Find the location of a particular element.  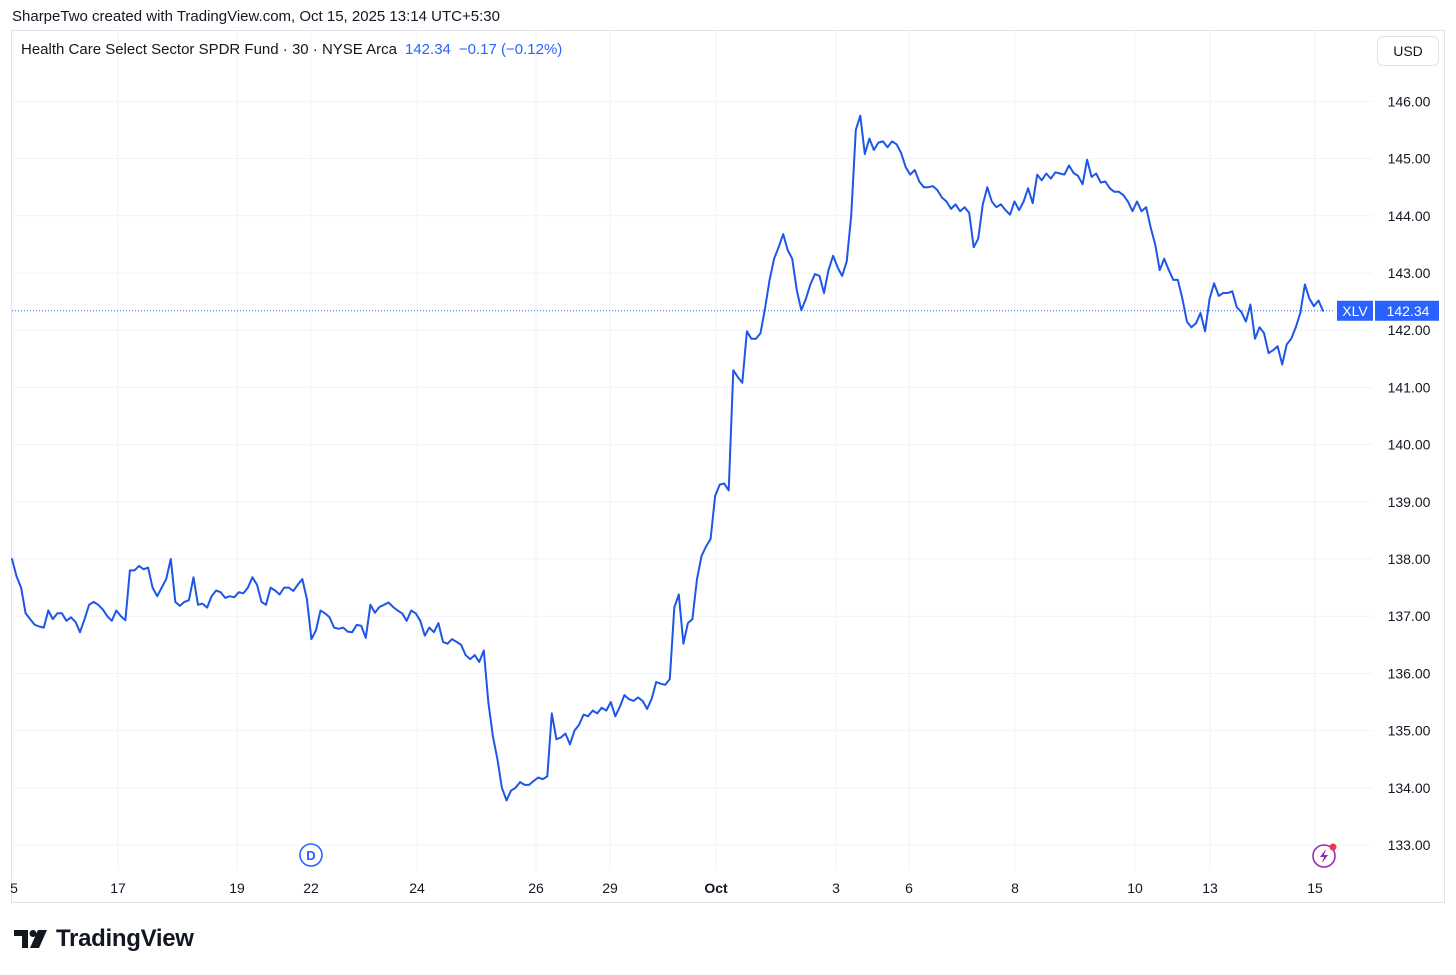

price-tag: XLV 142.34 is located at coordinates (1388, 310).